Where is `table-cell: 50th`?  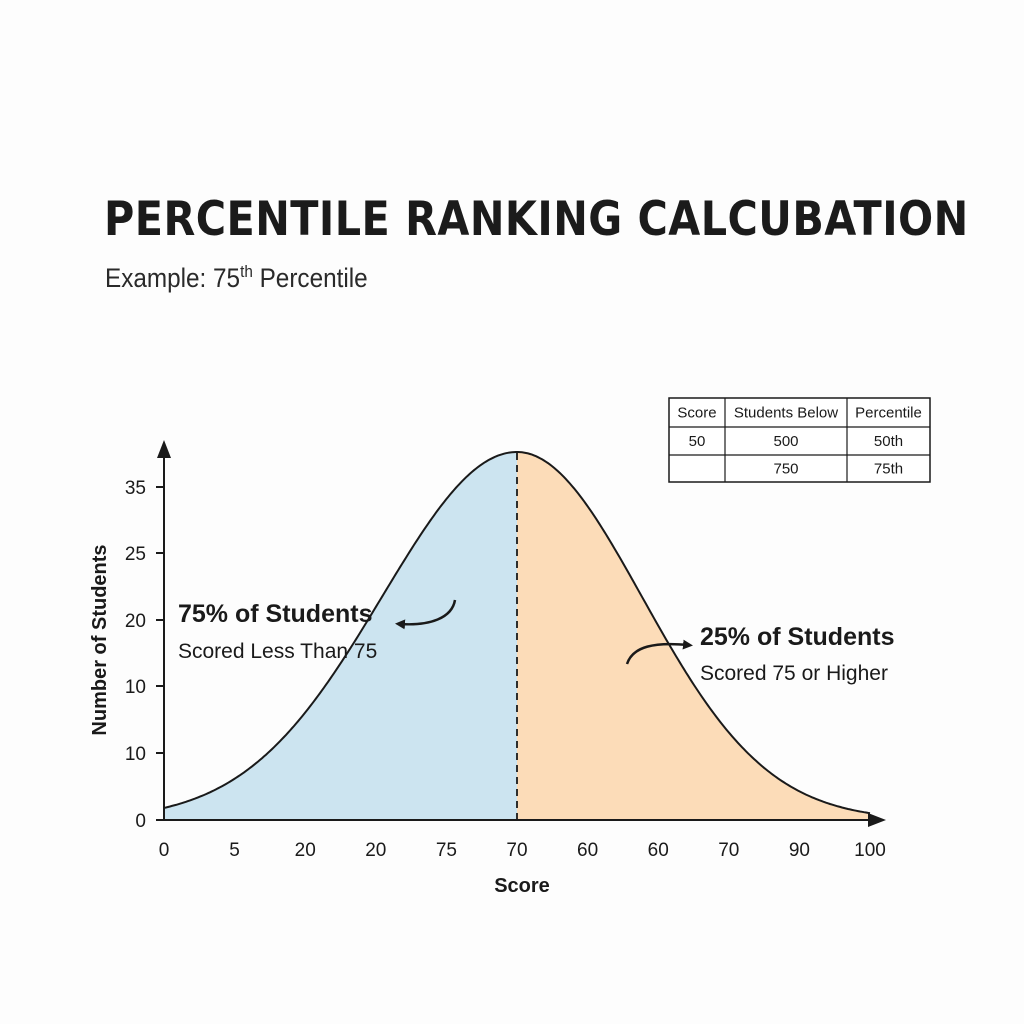
table-cell: 50th is located at coordinates (888, 441).